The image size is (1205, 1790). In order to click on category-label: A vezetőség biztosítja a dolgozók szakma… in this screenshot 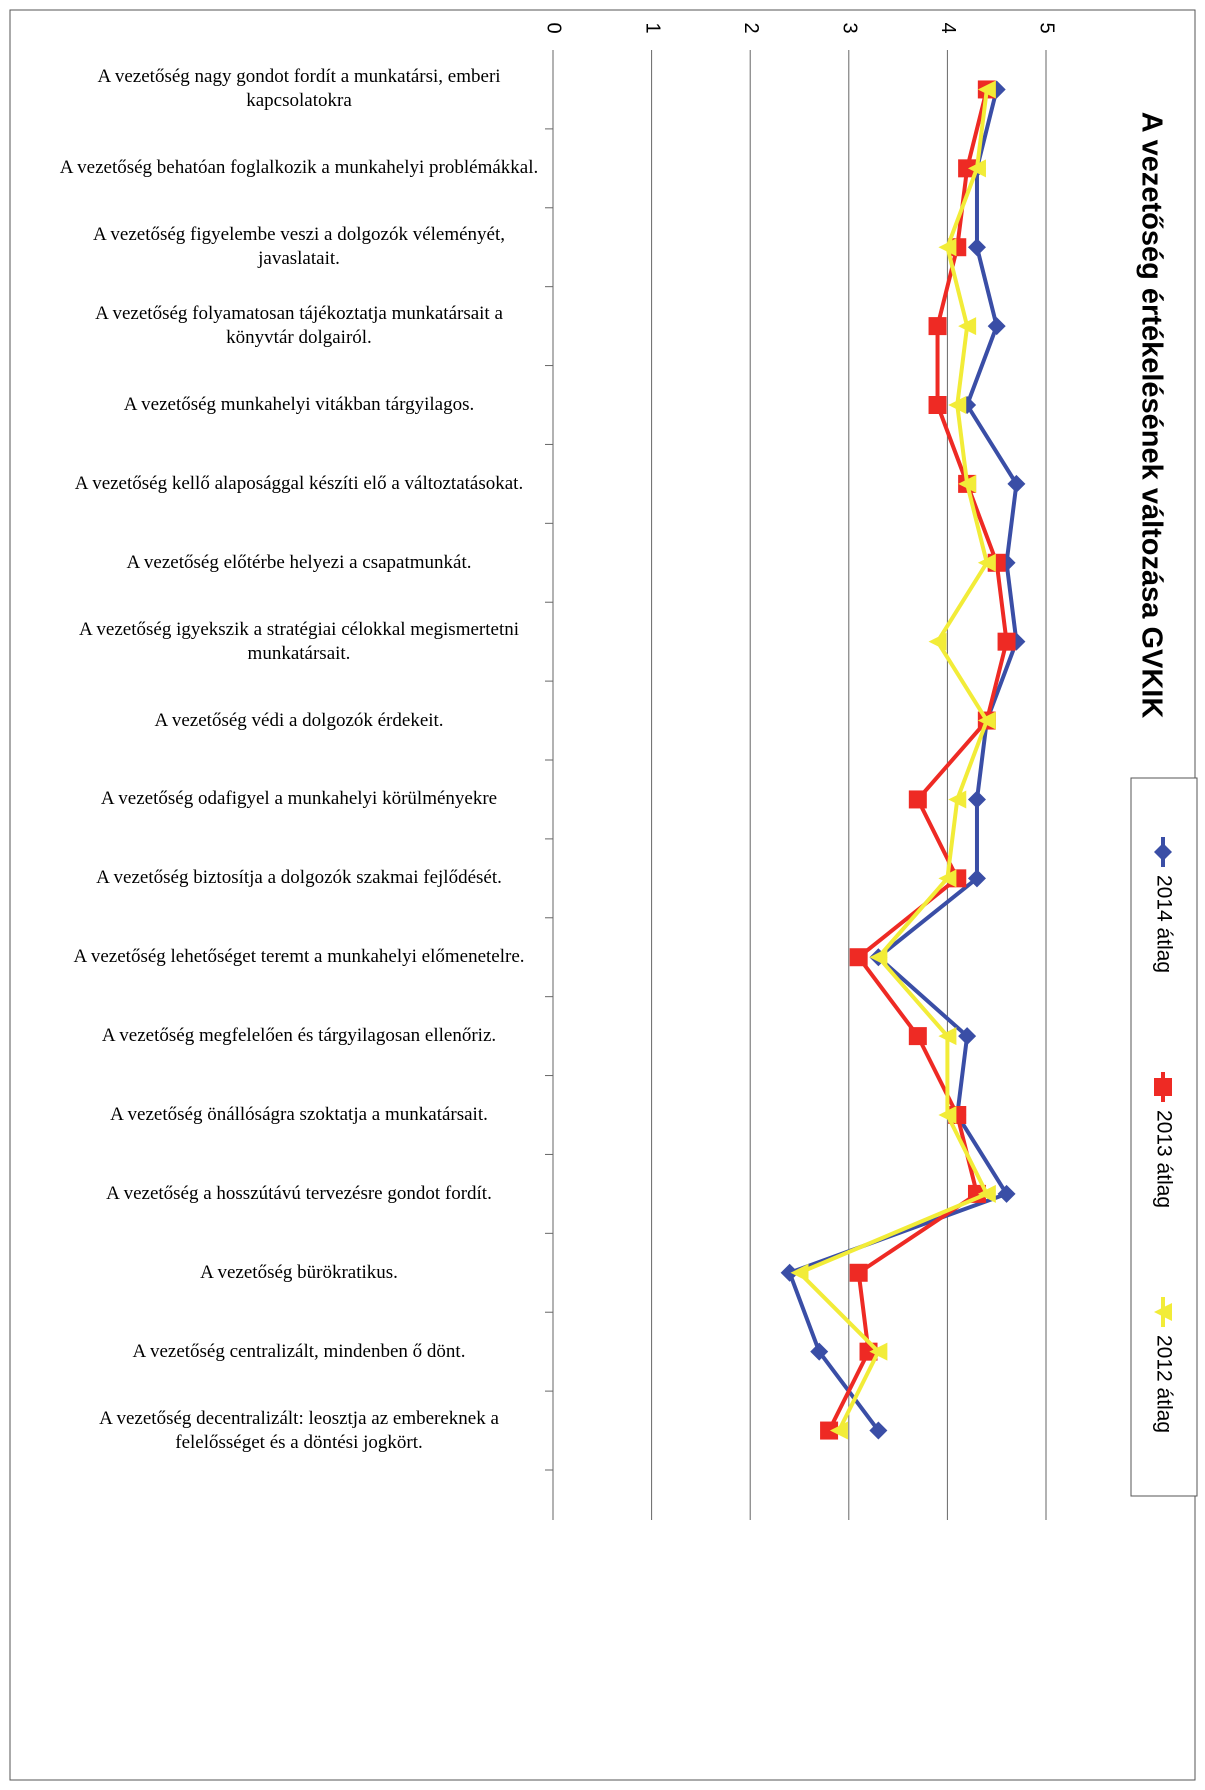, I will do `click(299, 878)`.